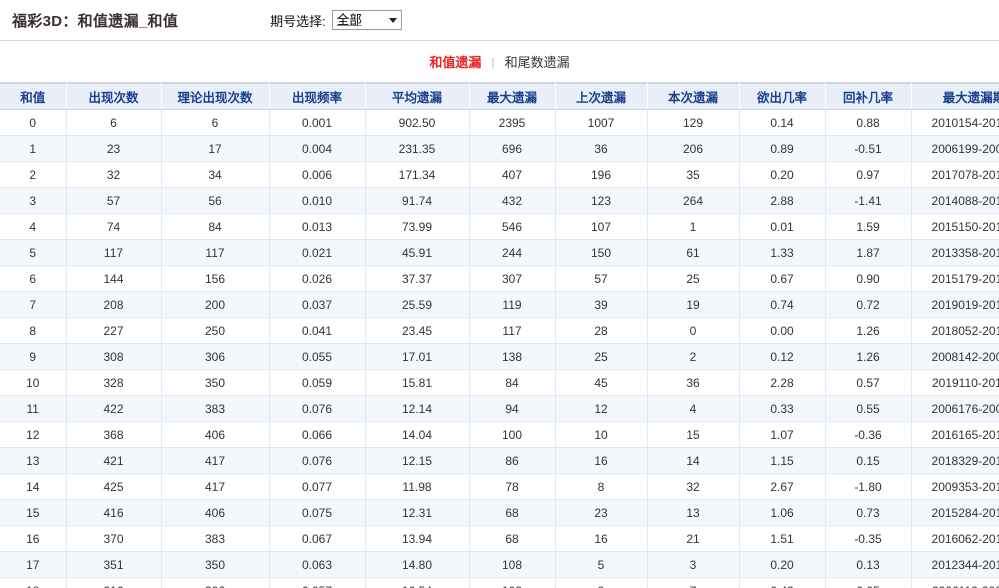 The height and width of the screenshot is (588, 999). Describe the element at coordinates (215, 382) in the screenshot. I see `cell-theoretical: 350` at that location.